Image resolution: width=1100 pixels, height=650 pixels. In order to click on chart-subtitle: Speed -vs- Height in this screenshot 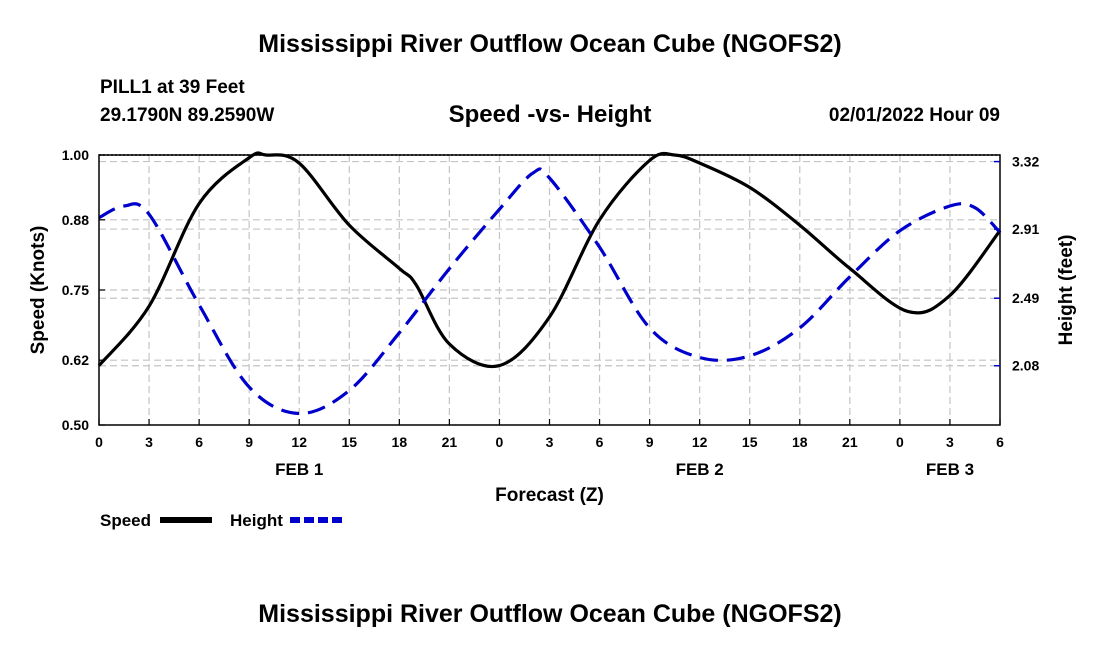, I will do `click(550, 114)`.